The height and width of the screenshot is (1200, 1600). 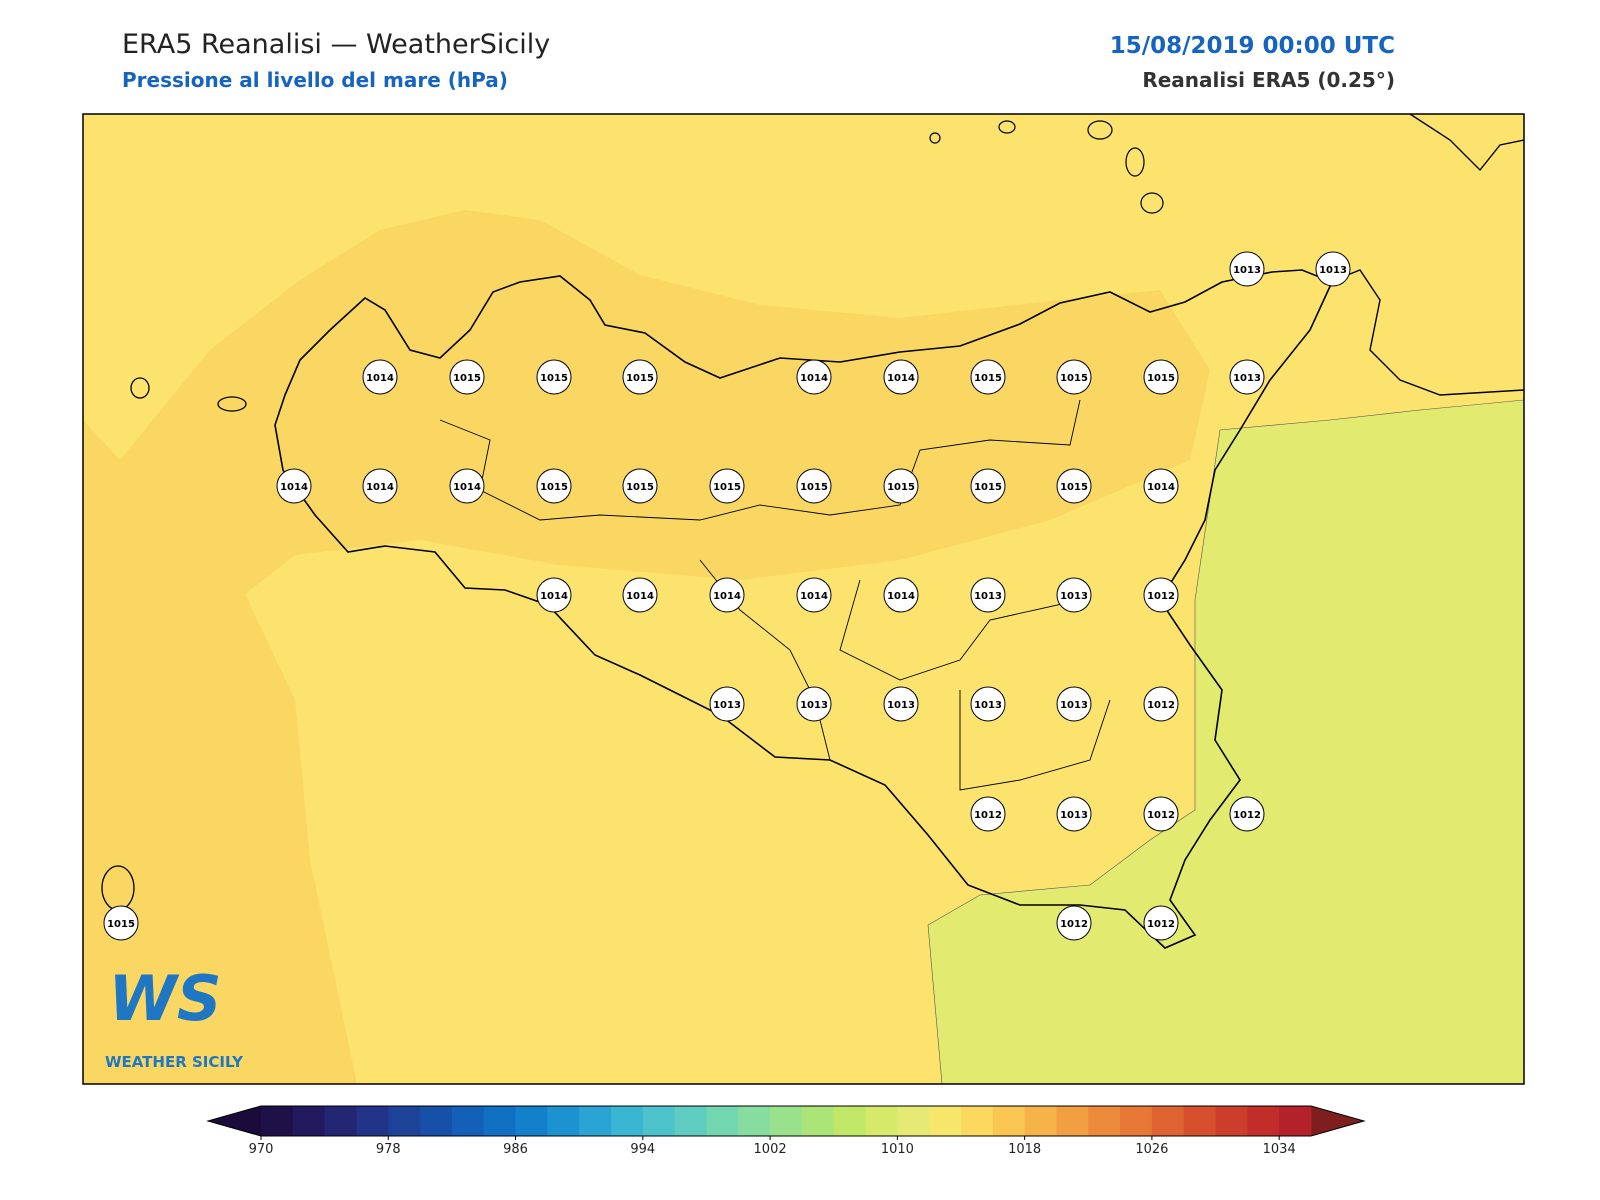 I want to click on colorbar-outline, so click(x=786, y=1121).